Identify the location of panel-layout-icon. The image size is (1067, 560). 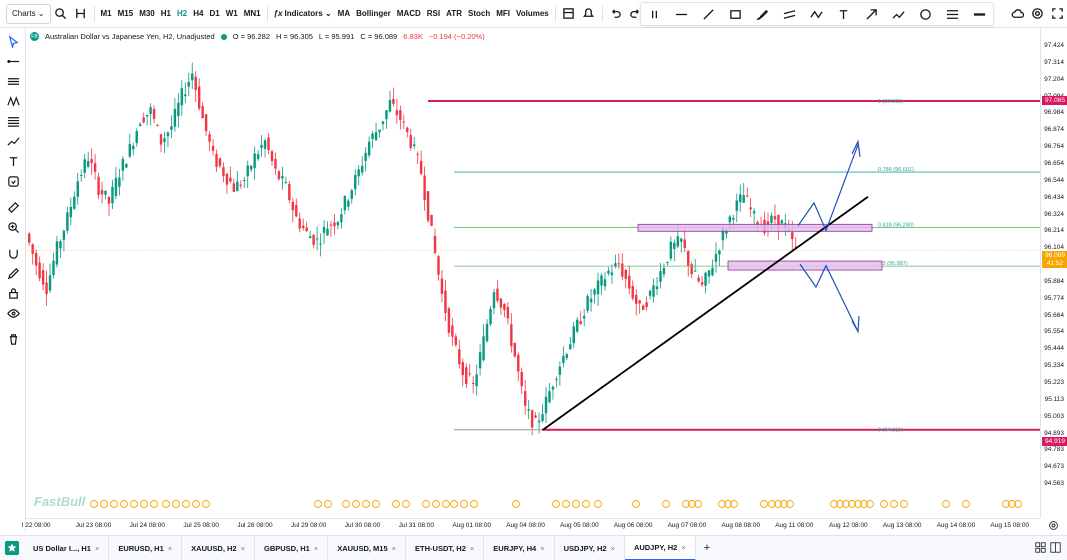
(1055, 548).